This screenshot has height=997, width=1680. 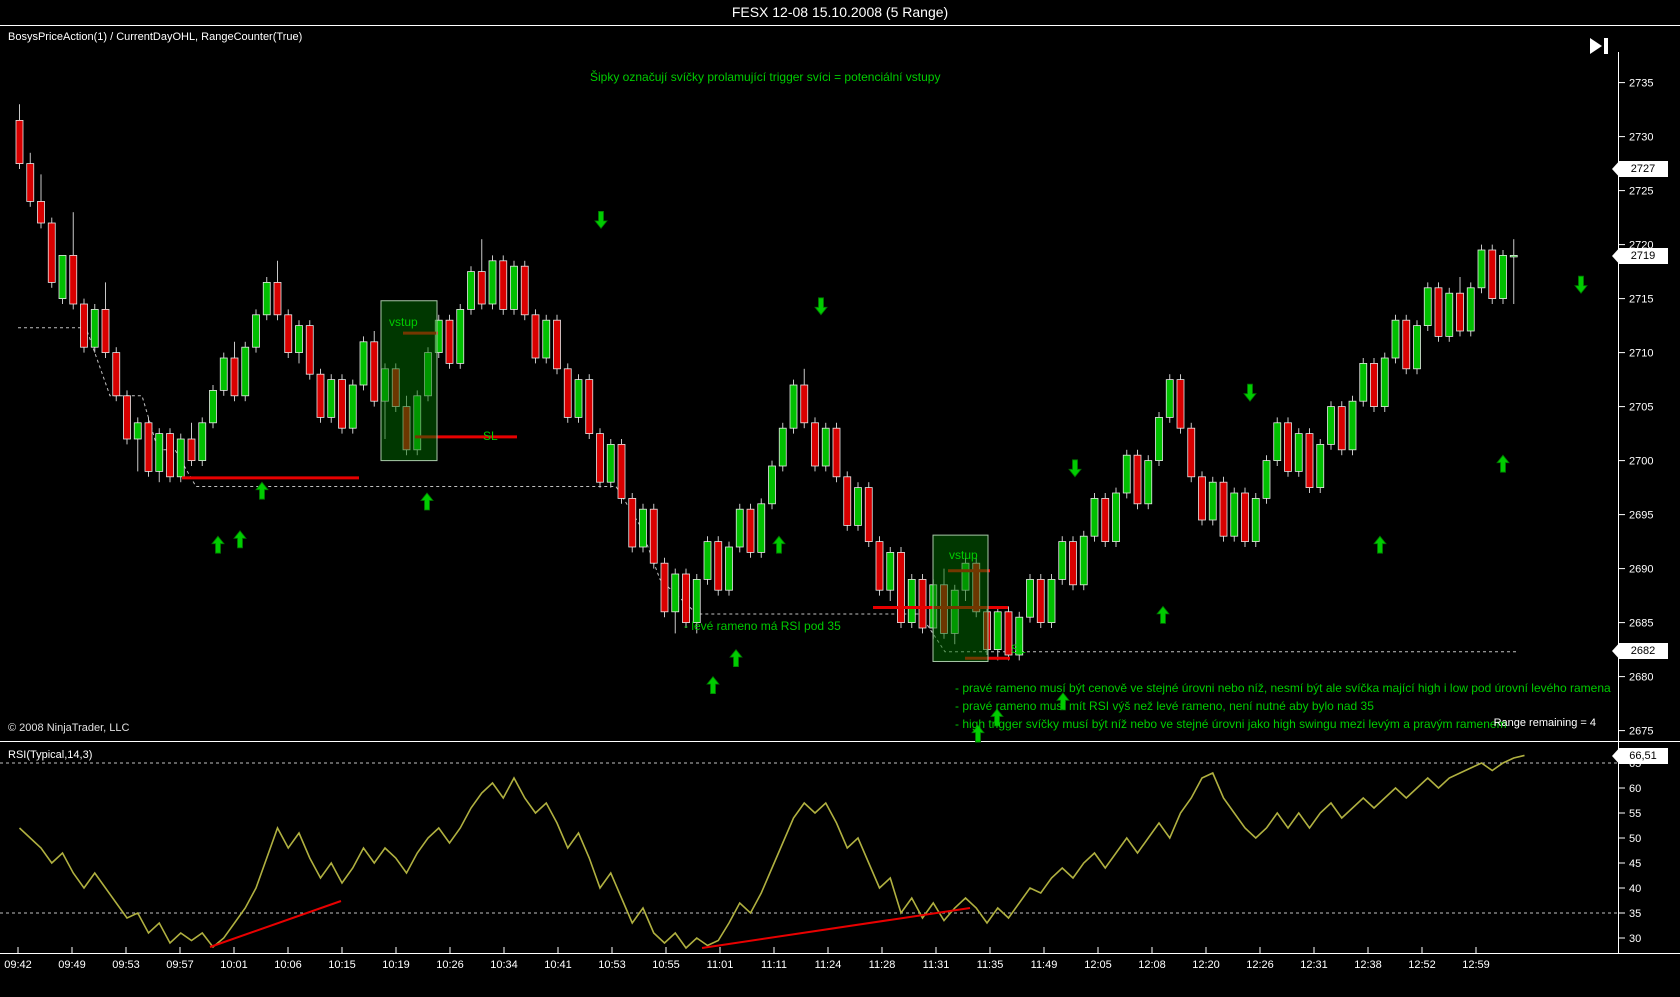 What do you see at coordinates (990, 965) in the screenshot?
I see `time-tick-label: 11:35` at bounding box center [990, 965].